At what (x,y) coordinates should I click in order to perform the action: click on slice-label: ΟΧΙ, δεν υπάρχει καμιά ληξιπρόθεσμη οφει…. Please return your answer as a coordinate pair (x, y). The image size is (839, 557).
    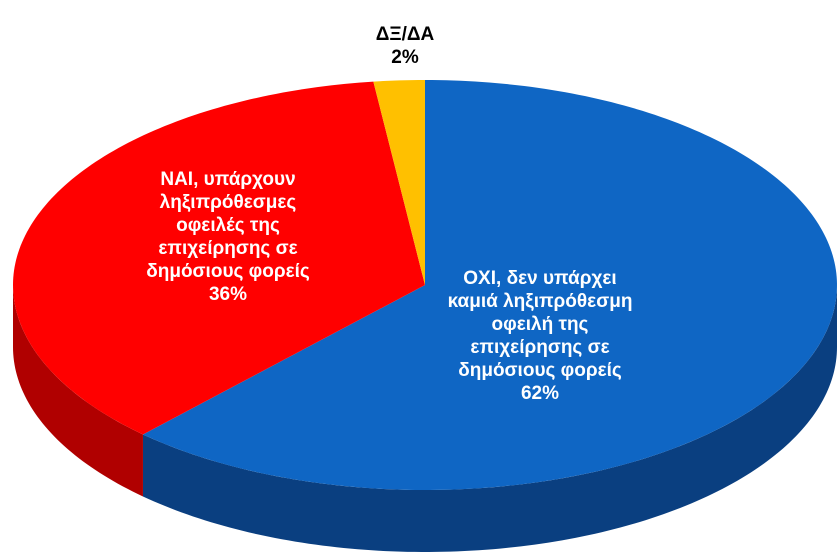
    Looking at the image, I should click on (540, 336).